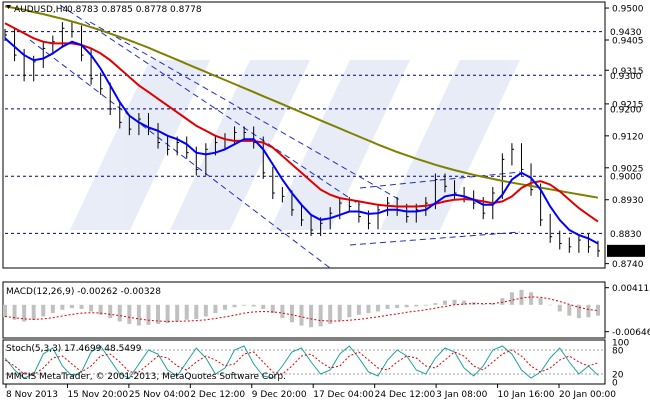 Image resolution: width=650 pixels, height=400 pixels. Describe the element at coordinates (41, 10) in the screenshot. I see `symbol-label: AUDUSD,H4` at that location.